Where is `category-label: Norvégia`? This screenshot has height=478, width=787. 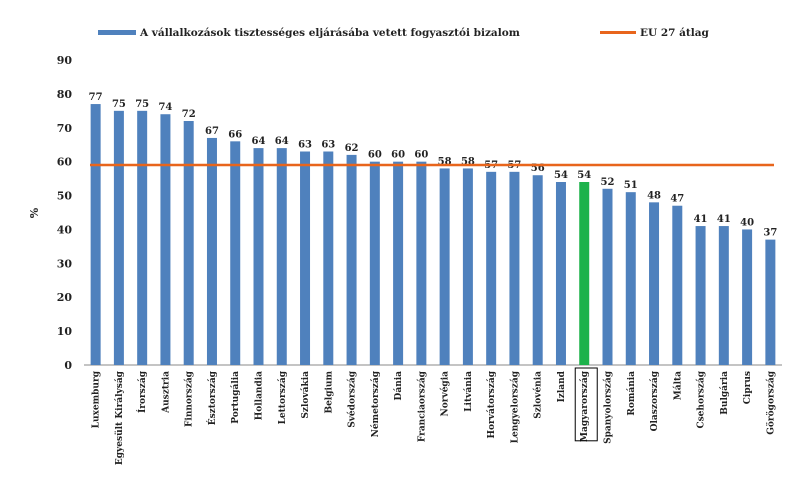
category-label: Norvégia is located at coordinates (445, 394).